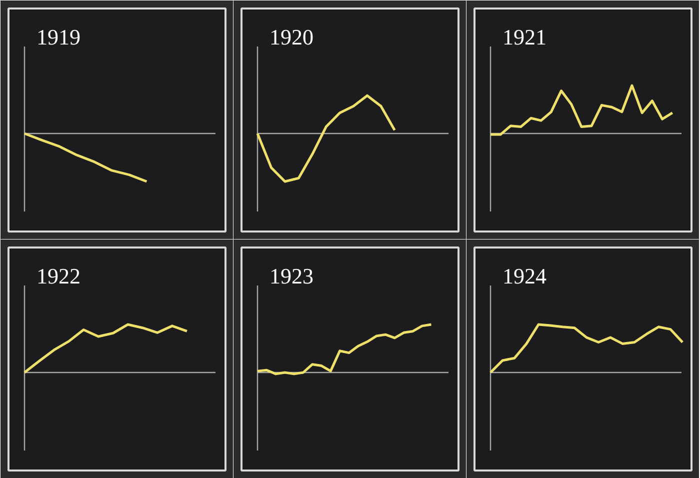  Describe the element at coordinates (292, 276) in the screenshot. I see `chart-title: 1923` at that location.